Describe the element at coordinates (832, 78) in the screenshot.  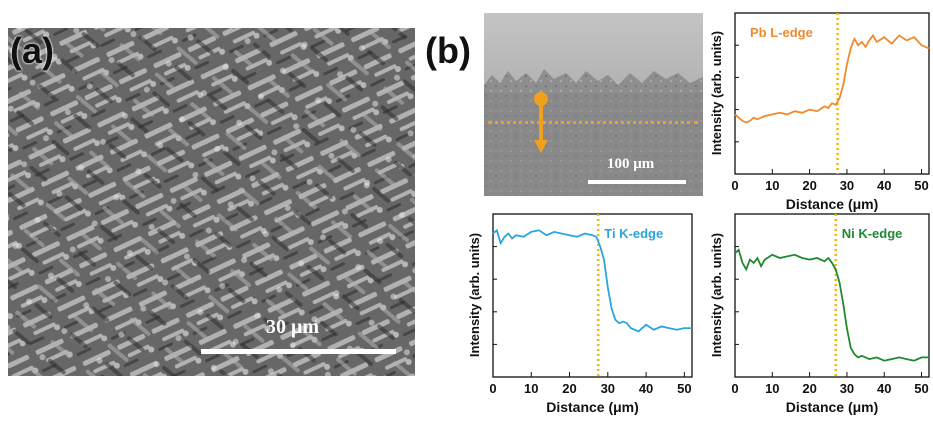
I see `pb-data-line` at that location.